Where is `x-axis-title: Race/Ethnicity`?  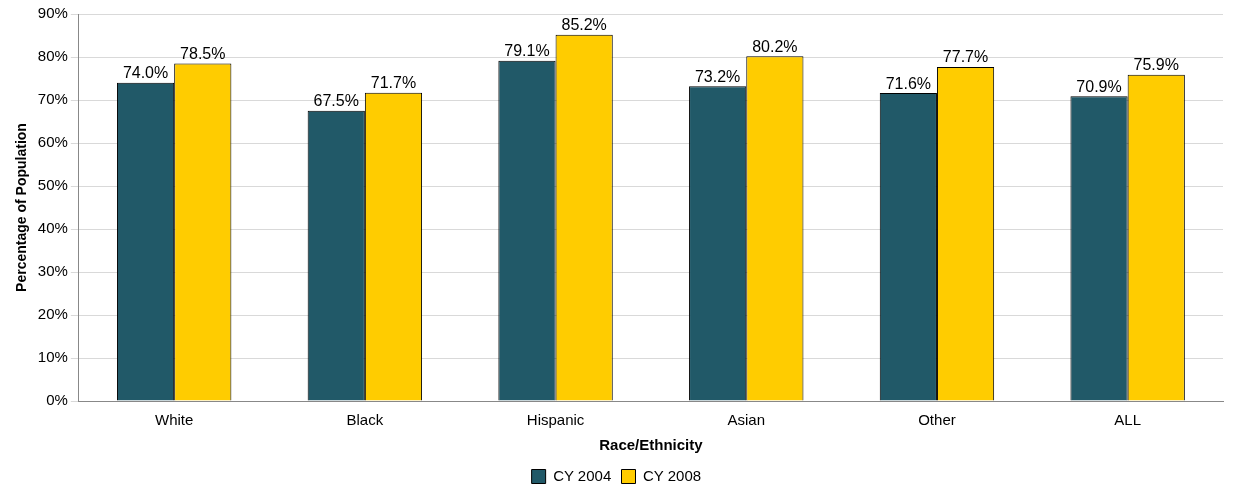 x-axis-title: Race/Ethnicity is located at coordinates (651, 445).